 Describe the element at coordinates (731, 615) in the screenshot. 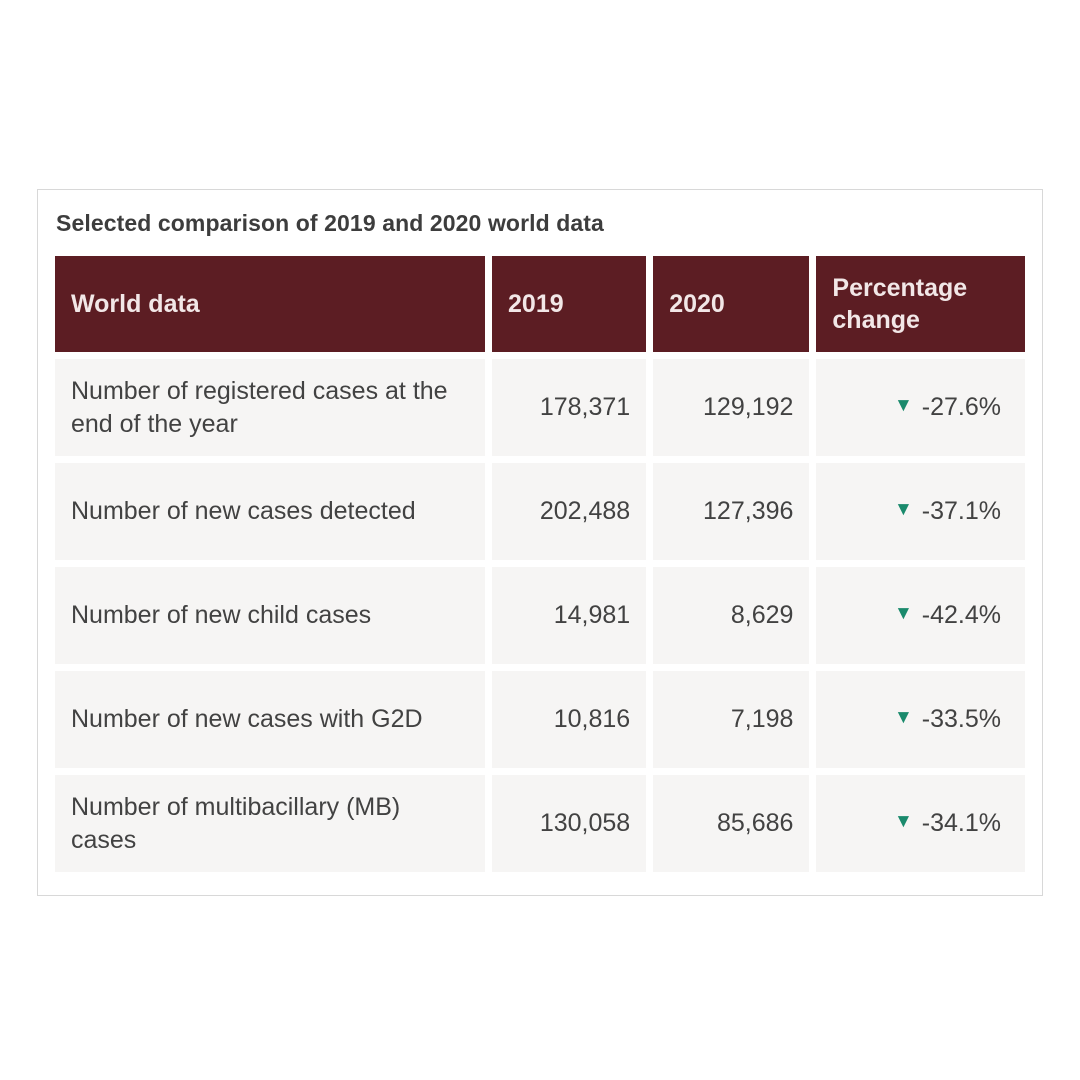

I see `value-2020: 8,629` at that location.